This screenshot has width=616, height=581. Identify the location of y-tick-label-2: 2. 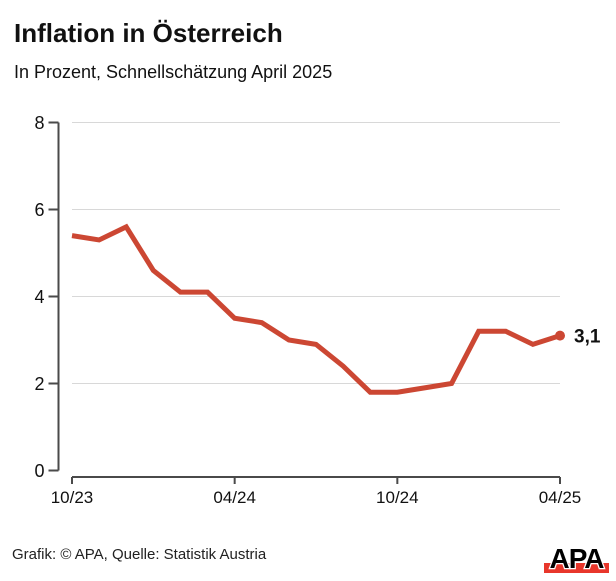
(39, 384).